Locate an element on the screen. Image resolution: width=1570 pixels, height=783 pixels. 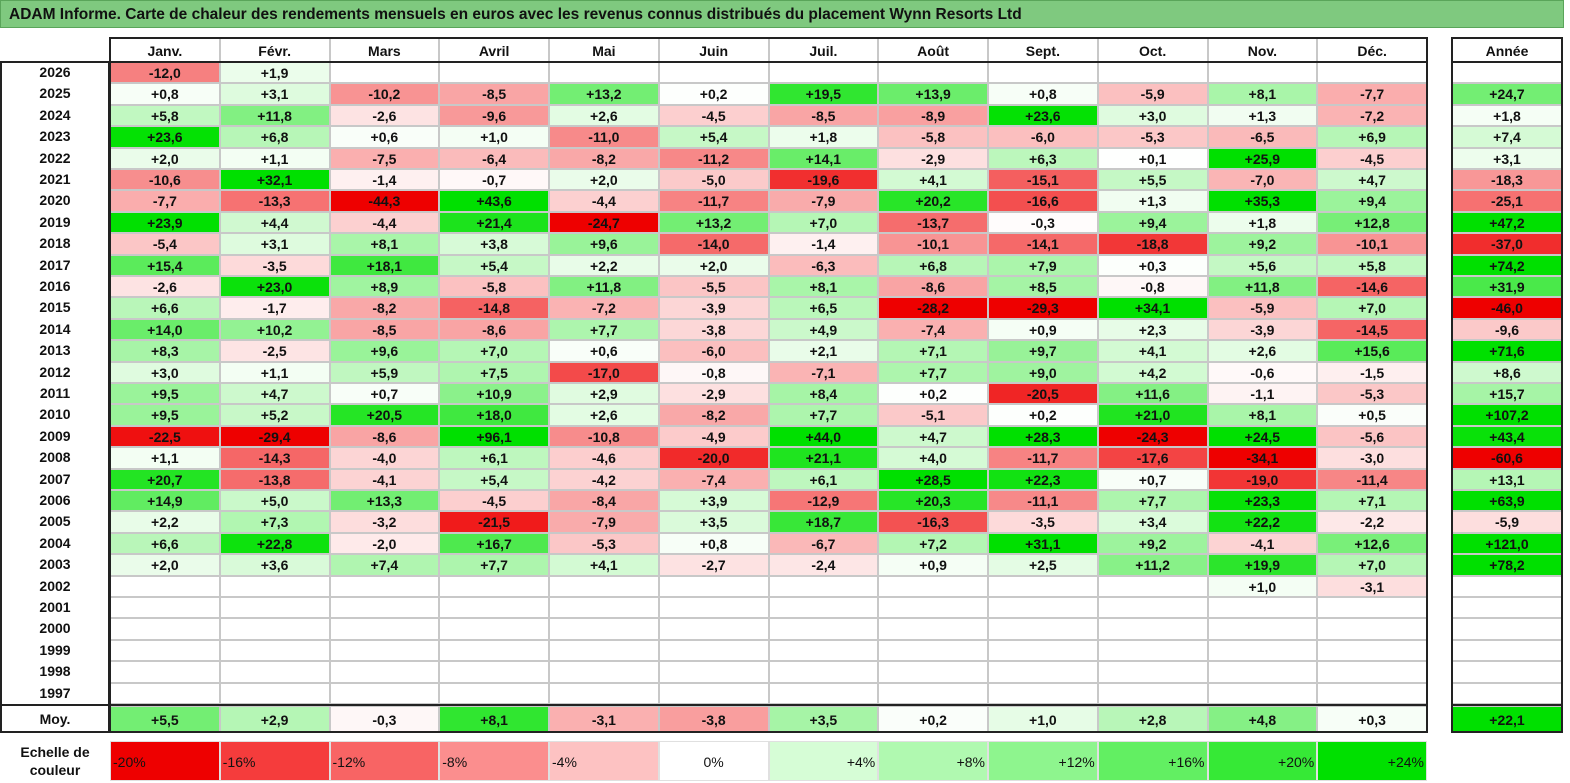
heatmap-cell: +3,5 is located at coordinates (713, 522).